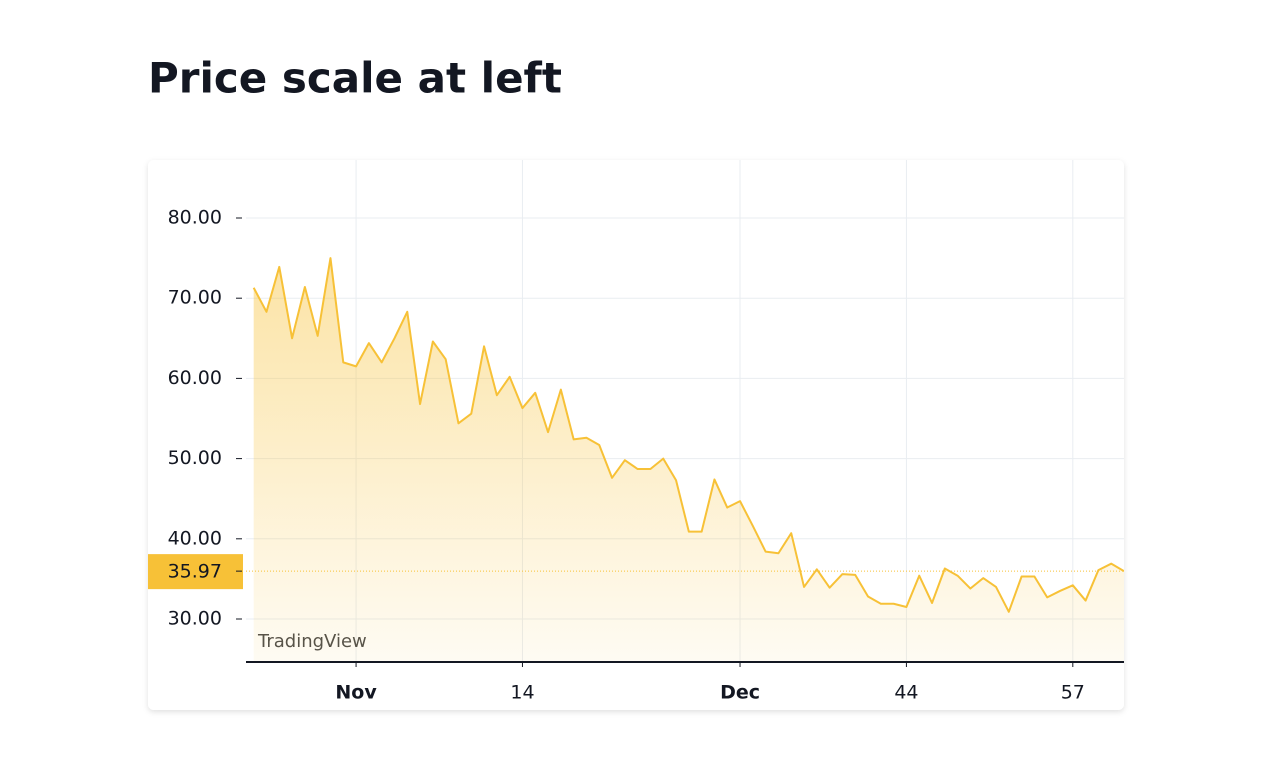 The height and width of the screenshot is (760, 1270). I want to click on x-tick-label: 14, so click(522, 693).